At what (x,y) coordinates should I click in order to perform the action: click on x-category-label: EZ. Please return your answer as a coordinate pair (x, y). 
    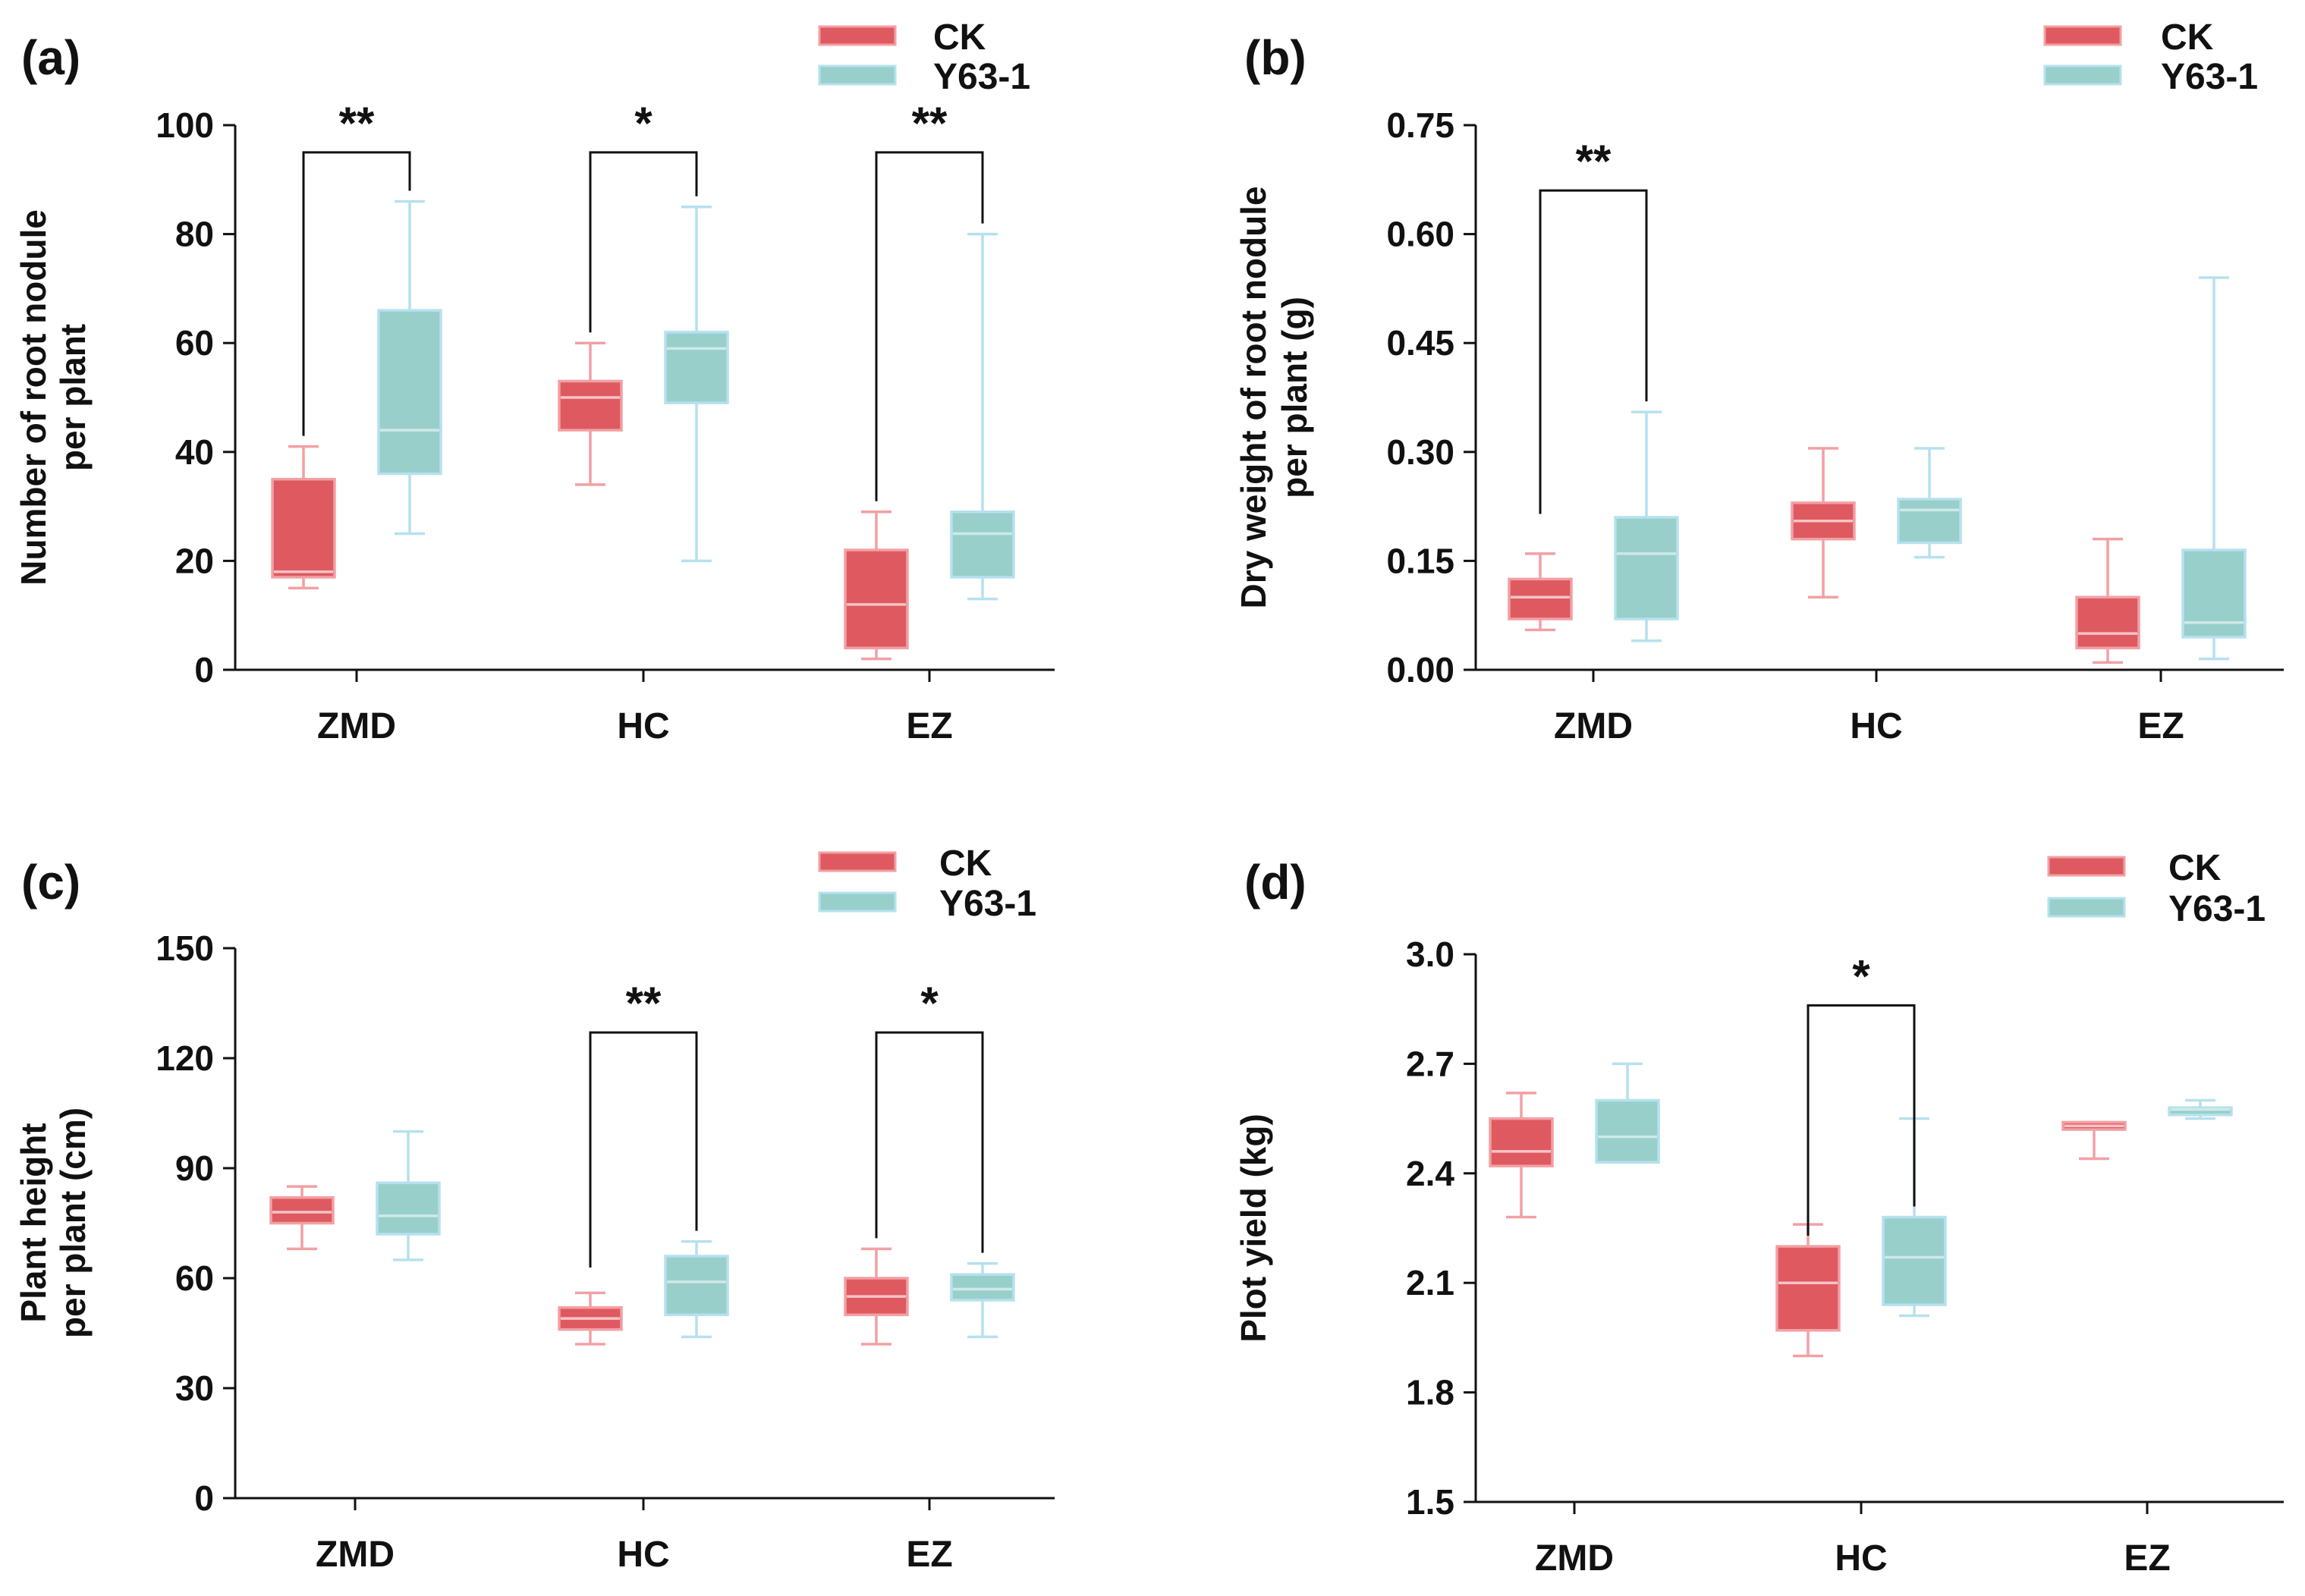
    Looking at the image, I should click on (929, 1555).